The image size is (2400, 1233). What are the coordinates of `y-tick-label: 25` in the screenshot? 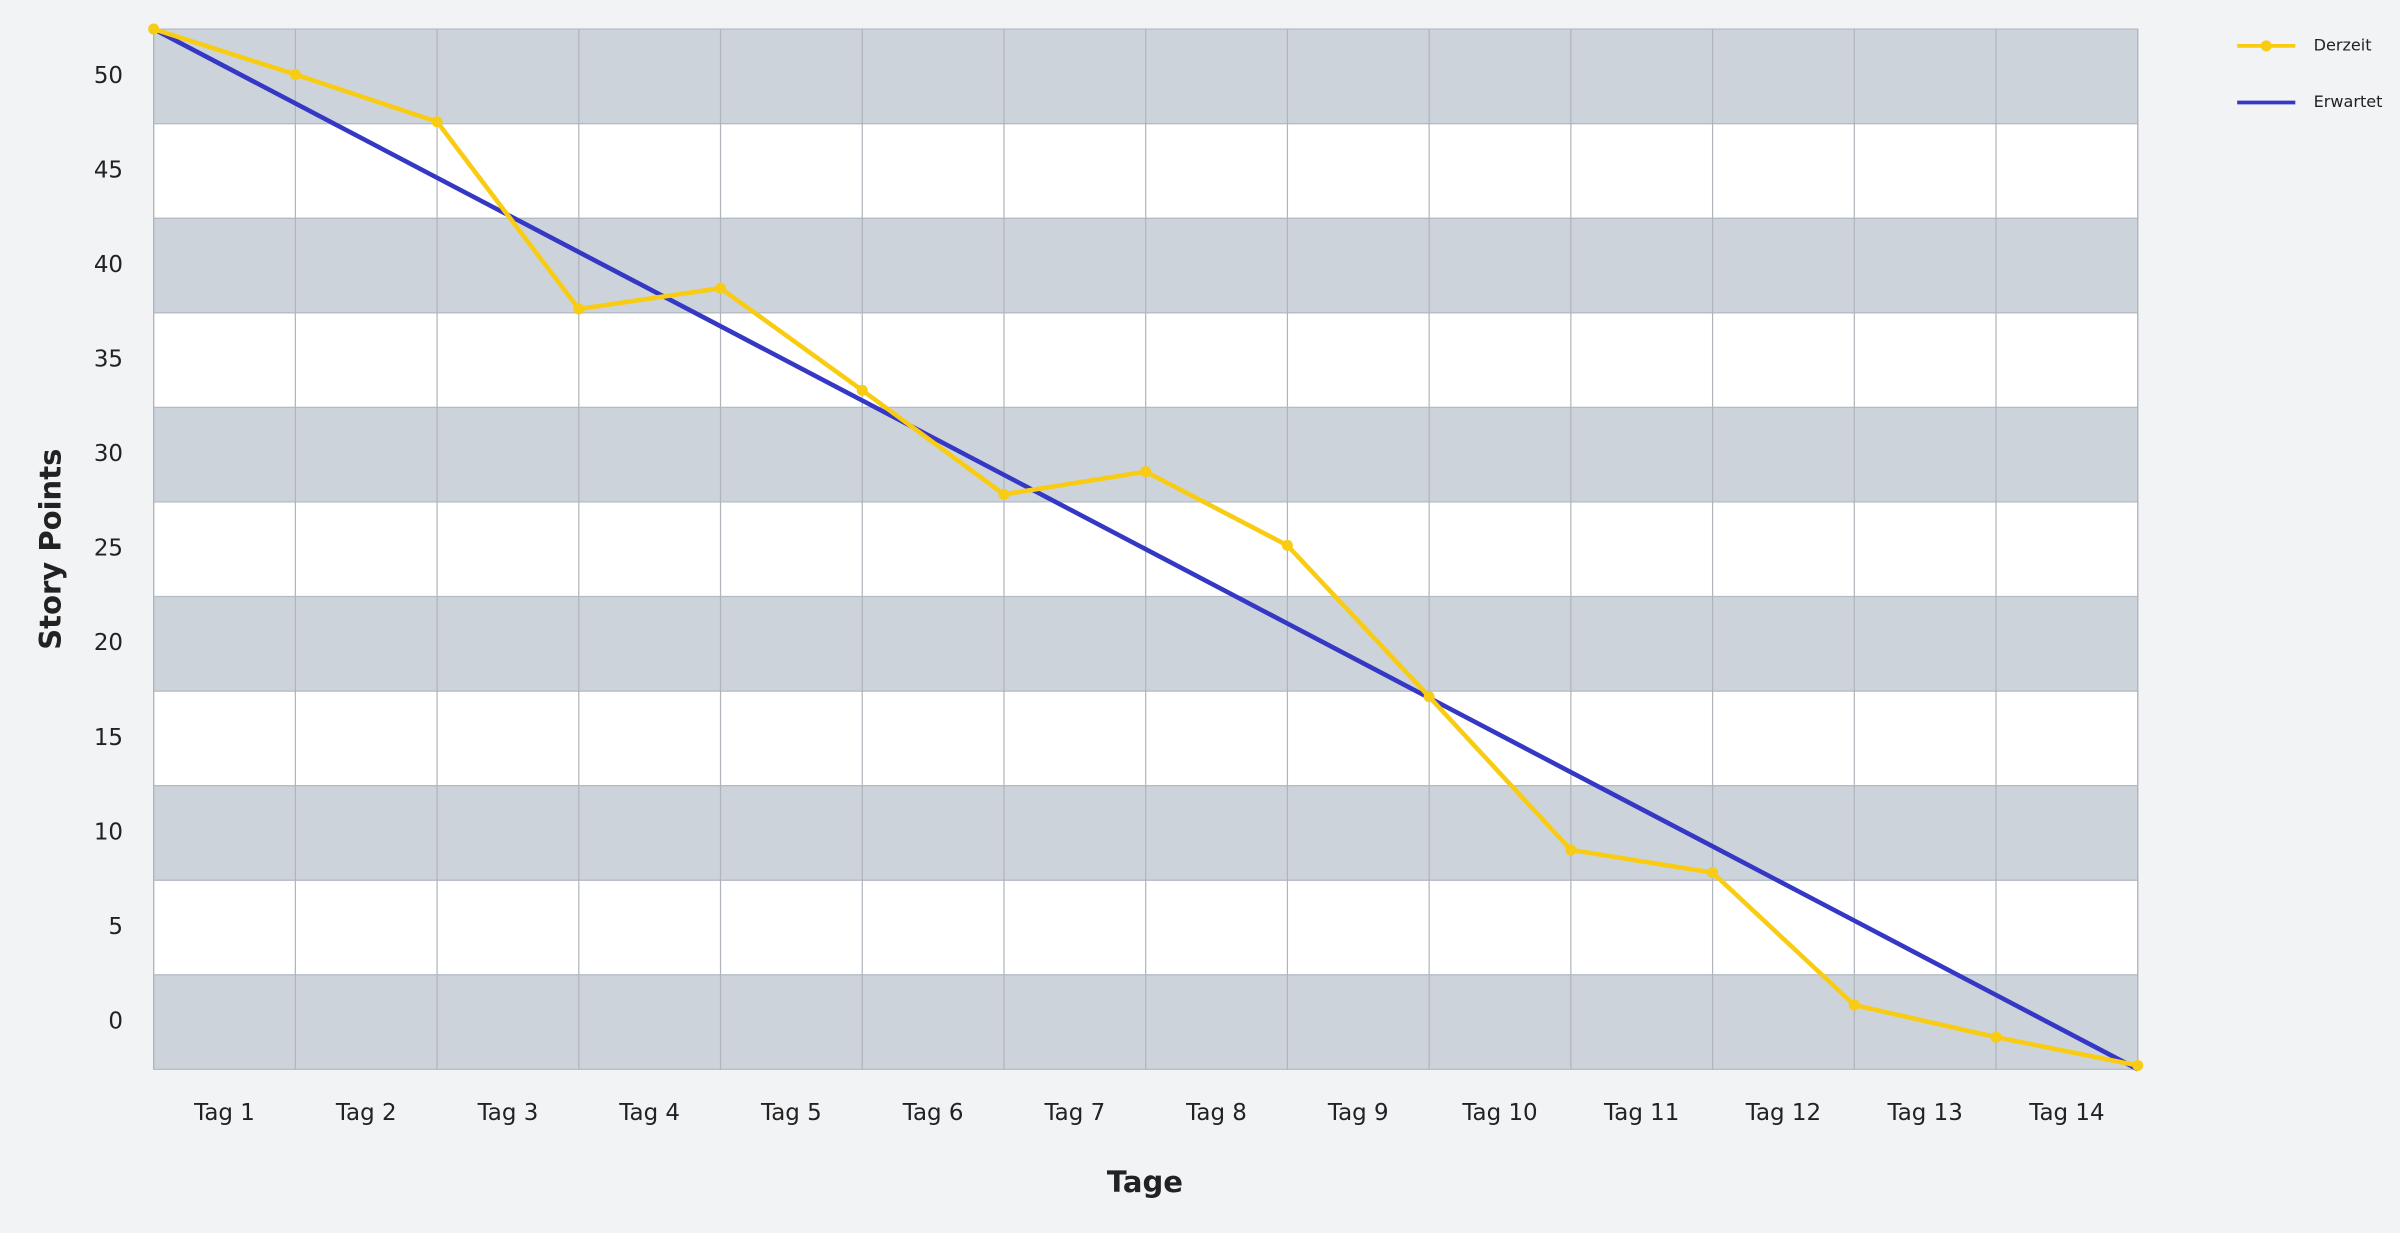 It's located at (108, 549).